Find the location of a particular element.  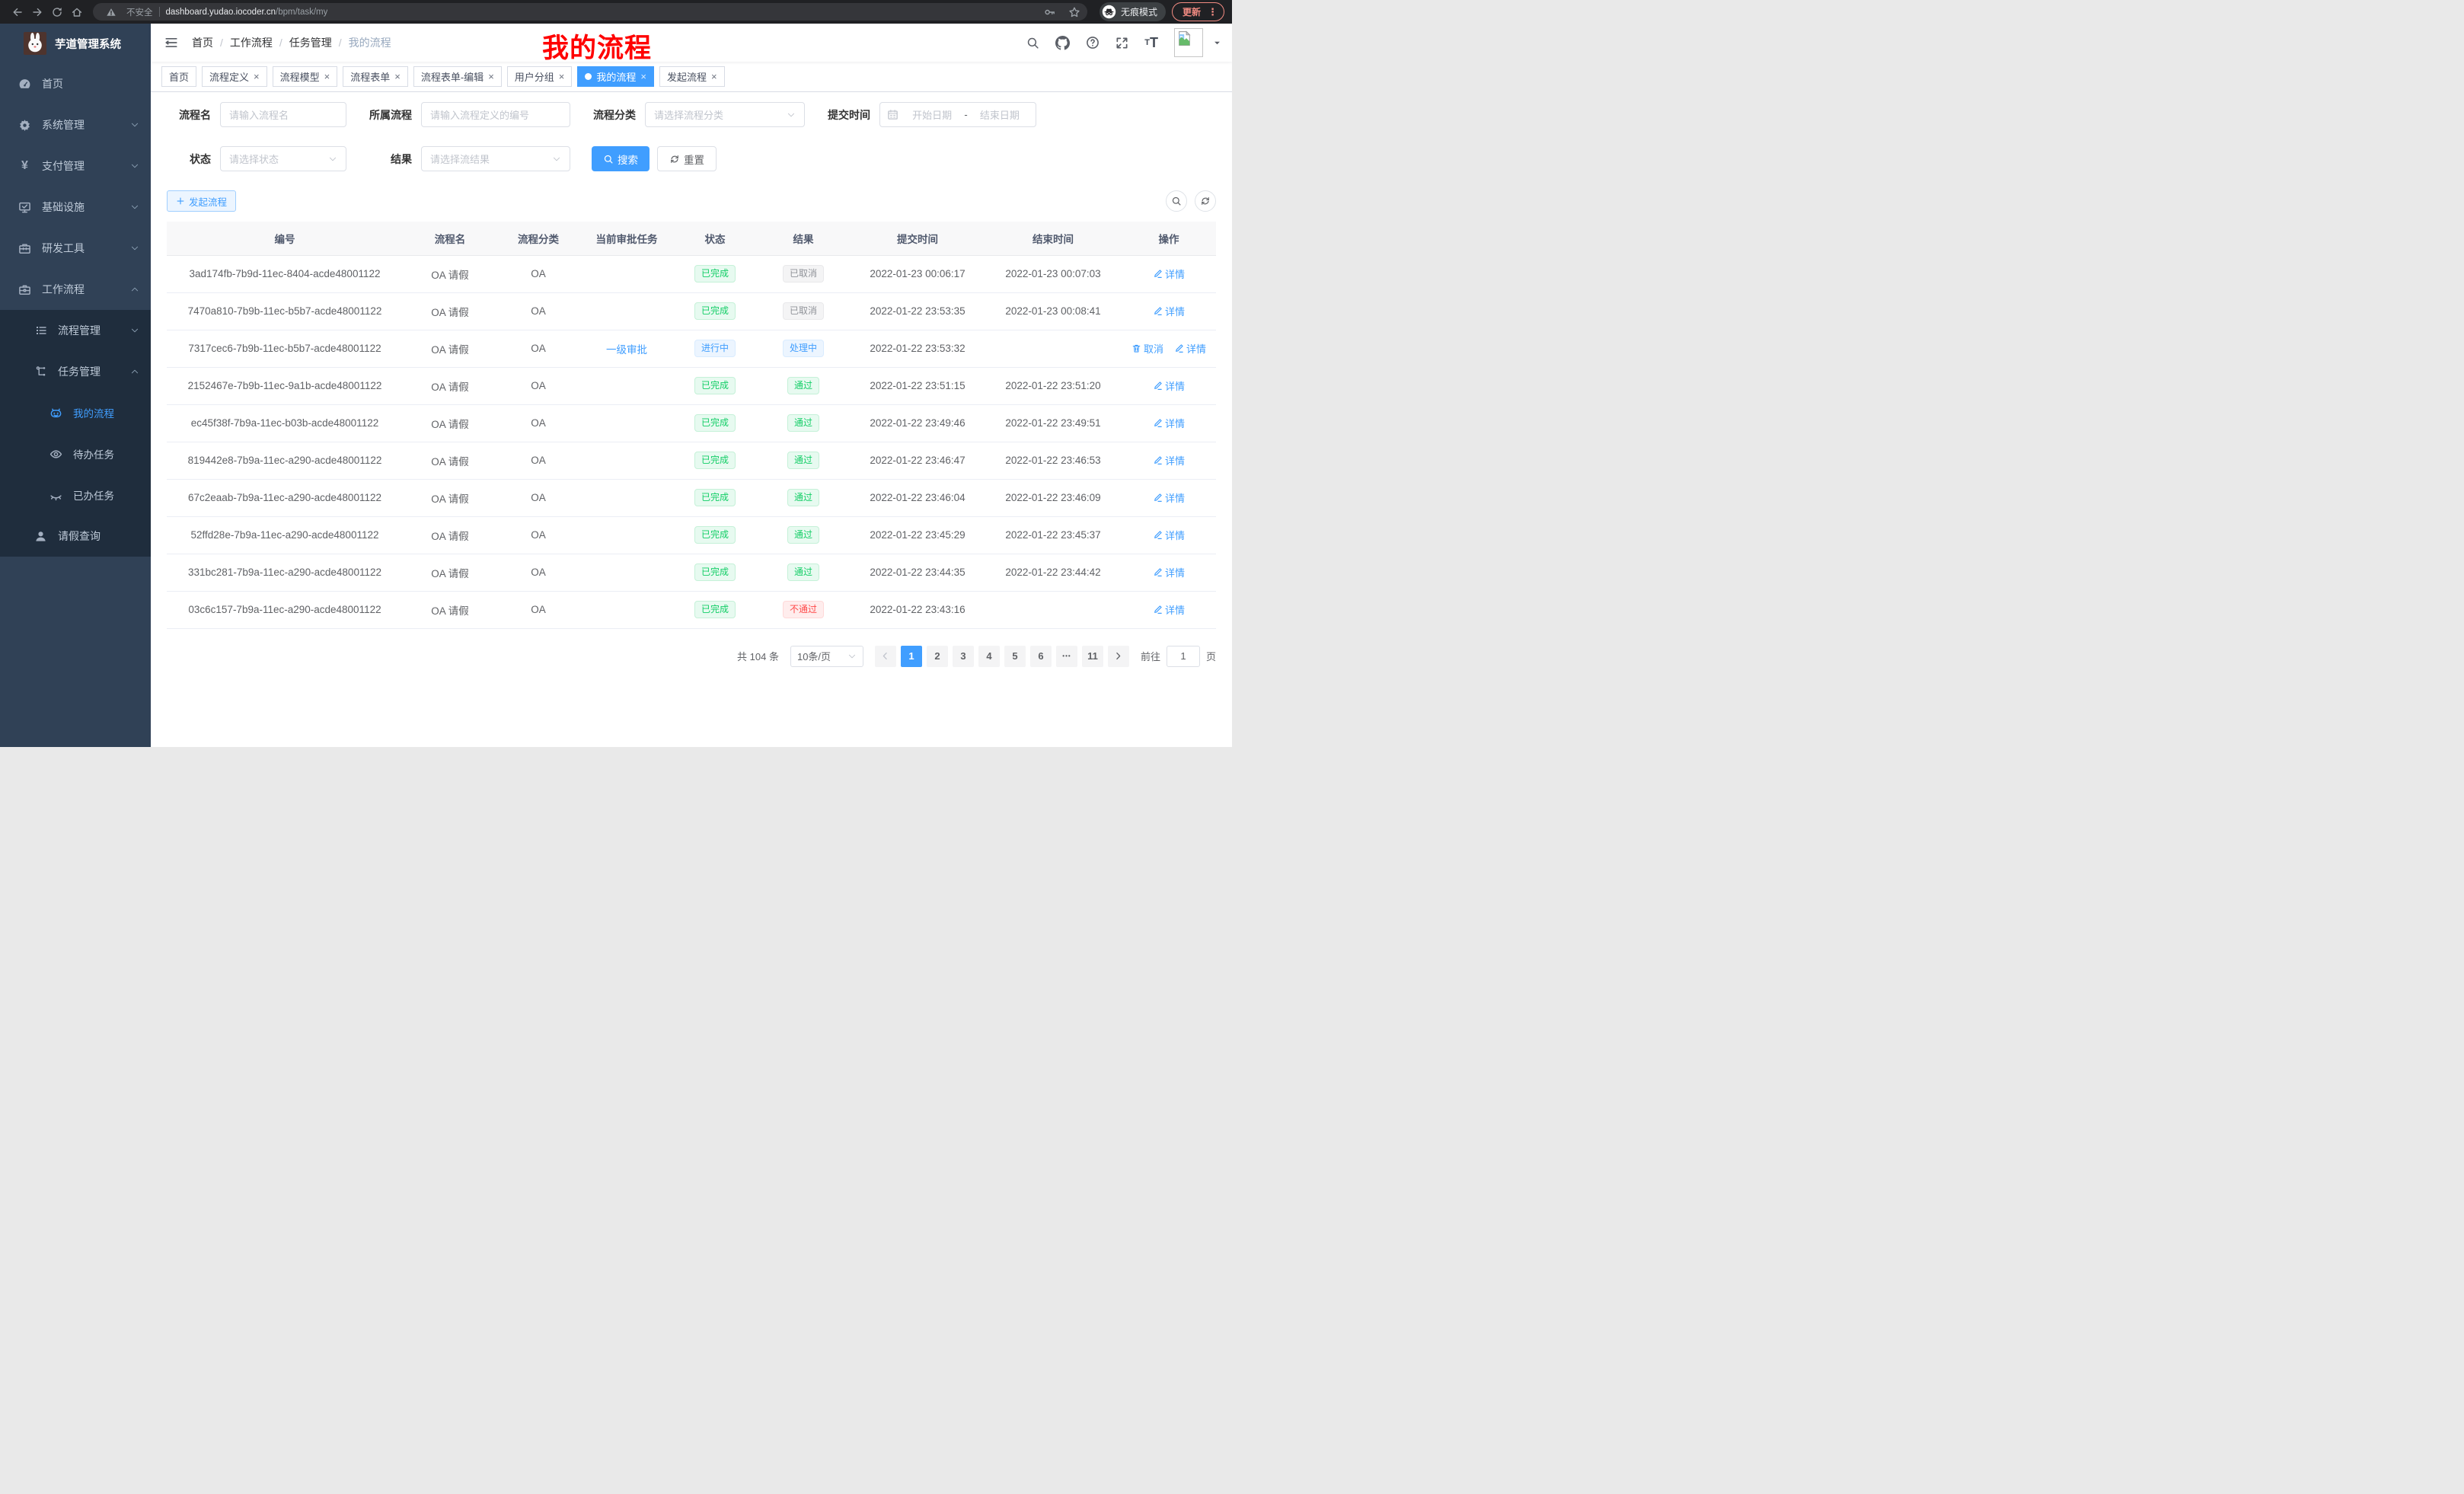

tab-process-form-edit: 流程表单-编辑 × is located at coordinates (457, 76).